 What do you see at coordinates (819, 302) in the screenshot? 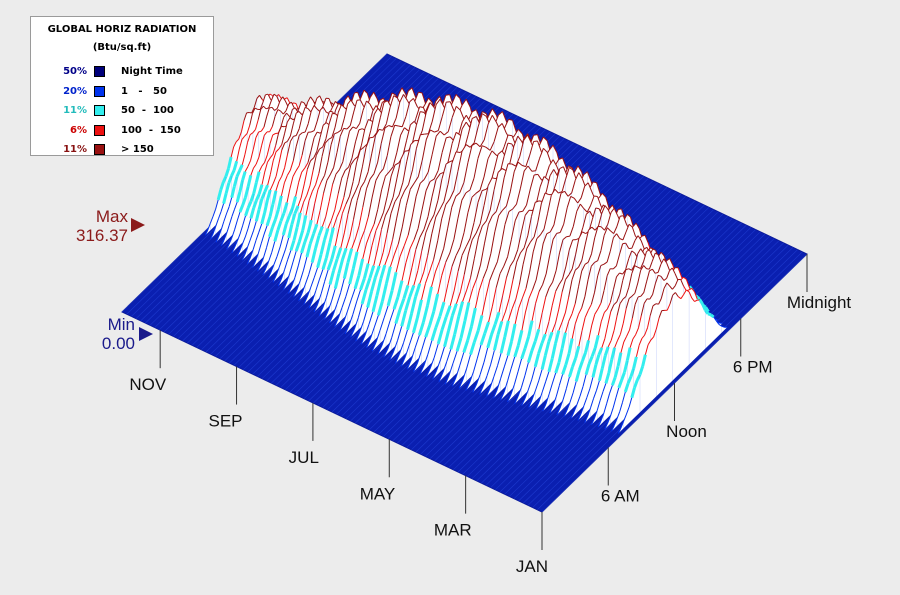
I see `hour-tick-label: Midnight` at bounding box center [819, 302].